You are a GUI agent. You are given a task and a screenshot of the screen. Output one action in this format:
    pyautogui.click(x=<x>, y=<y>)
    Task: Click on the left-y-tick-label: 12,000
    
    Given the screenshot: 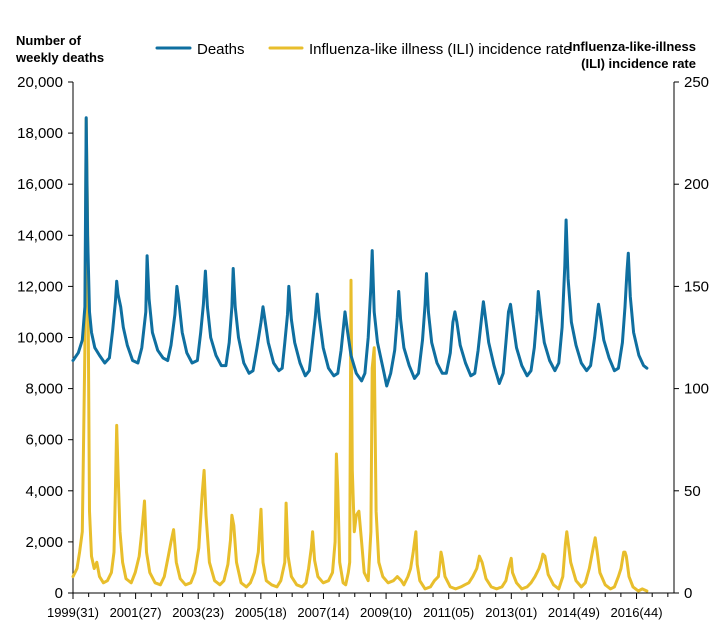 What is the action you would take?
    pyautogui.click(x=40, y=286)
    